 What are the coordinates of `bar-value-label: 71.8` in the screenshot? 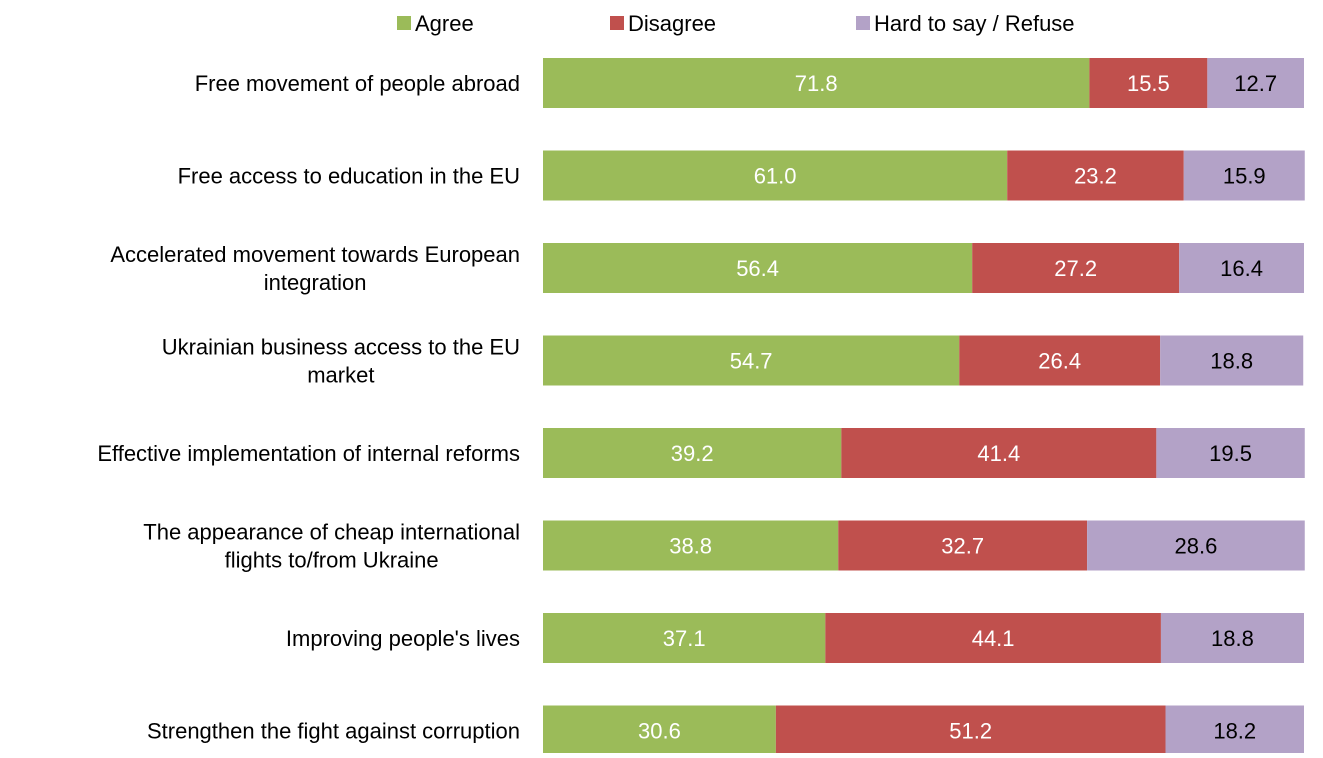 It's located at (816, 83).